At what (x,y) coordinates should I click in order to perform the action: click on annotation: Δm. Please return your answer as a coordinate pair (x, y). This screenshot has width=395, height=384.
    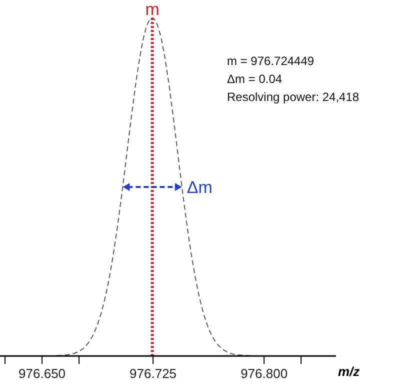
    Looking at the image, I should click on (199, 187).